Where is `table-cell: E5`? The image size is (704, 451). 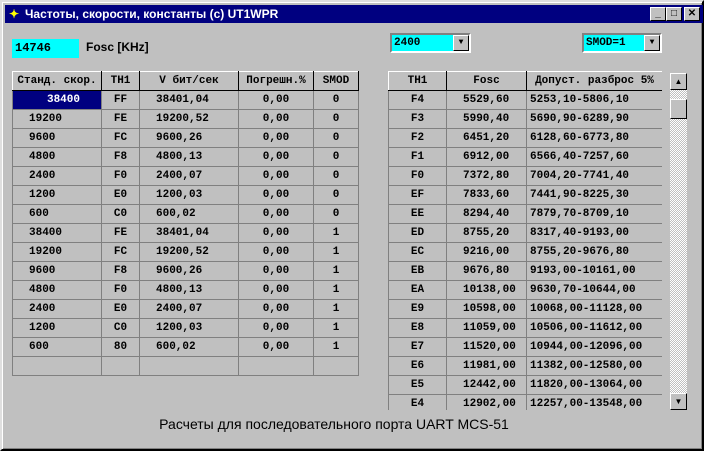
table-cell: E5 is located at coordinates (417, 385).